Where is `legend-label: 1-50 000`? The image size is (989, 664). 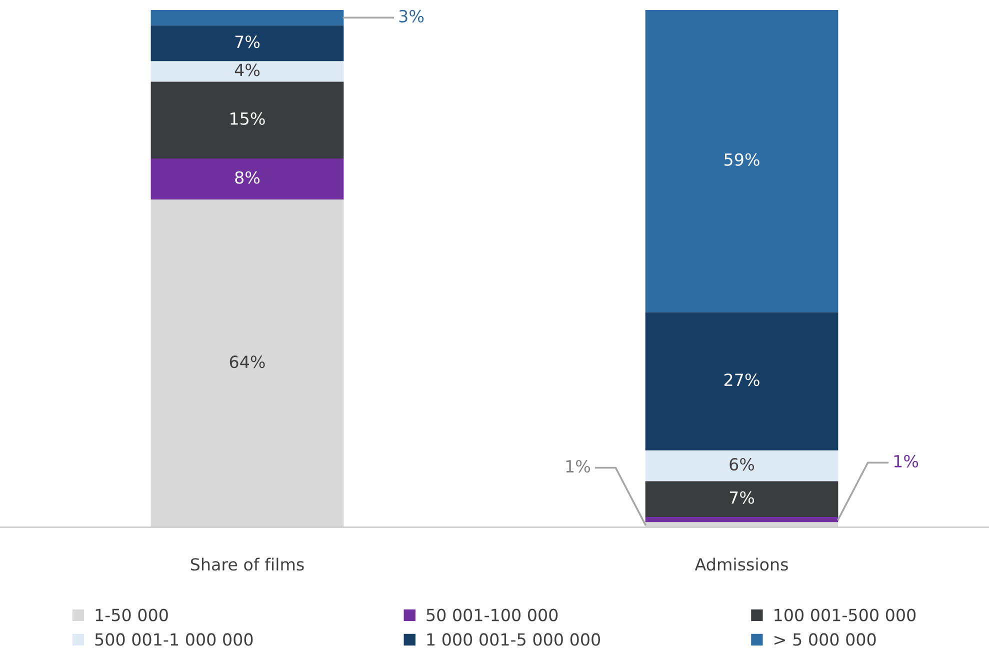
legend-label: 1-50 000 is located at coordinates (132, 615).